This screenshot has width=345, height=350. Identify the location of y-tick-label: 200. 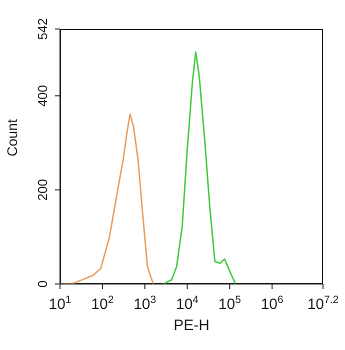
(42, 190).